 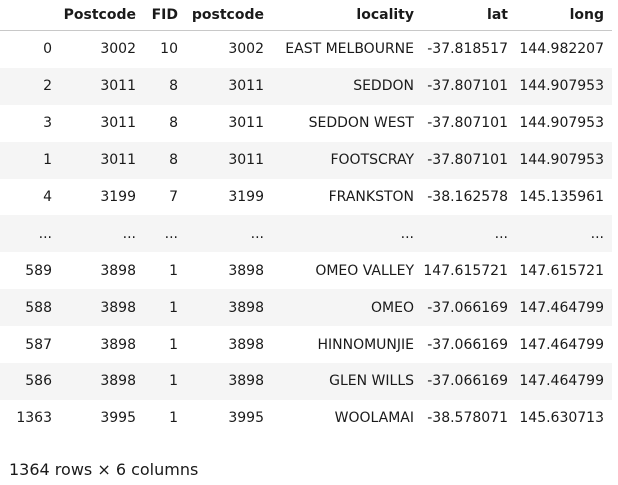 I want to click on column-header: locality, so click(x=347, y=15).